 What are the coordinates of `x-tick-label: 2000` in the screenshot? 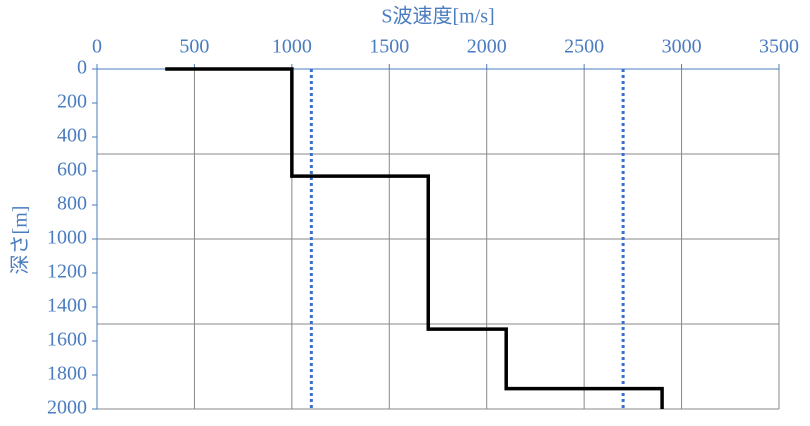 It's located at (487, 47).